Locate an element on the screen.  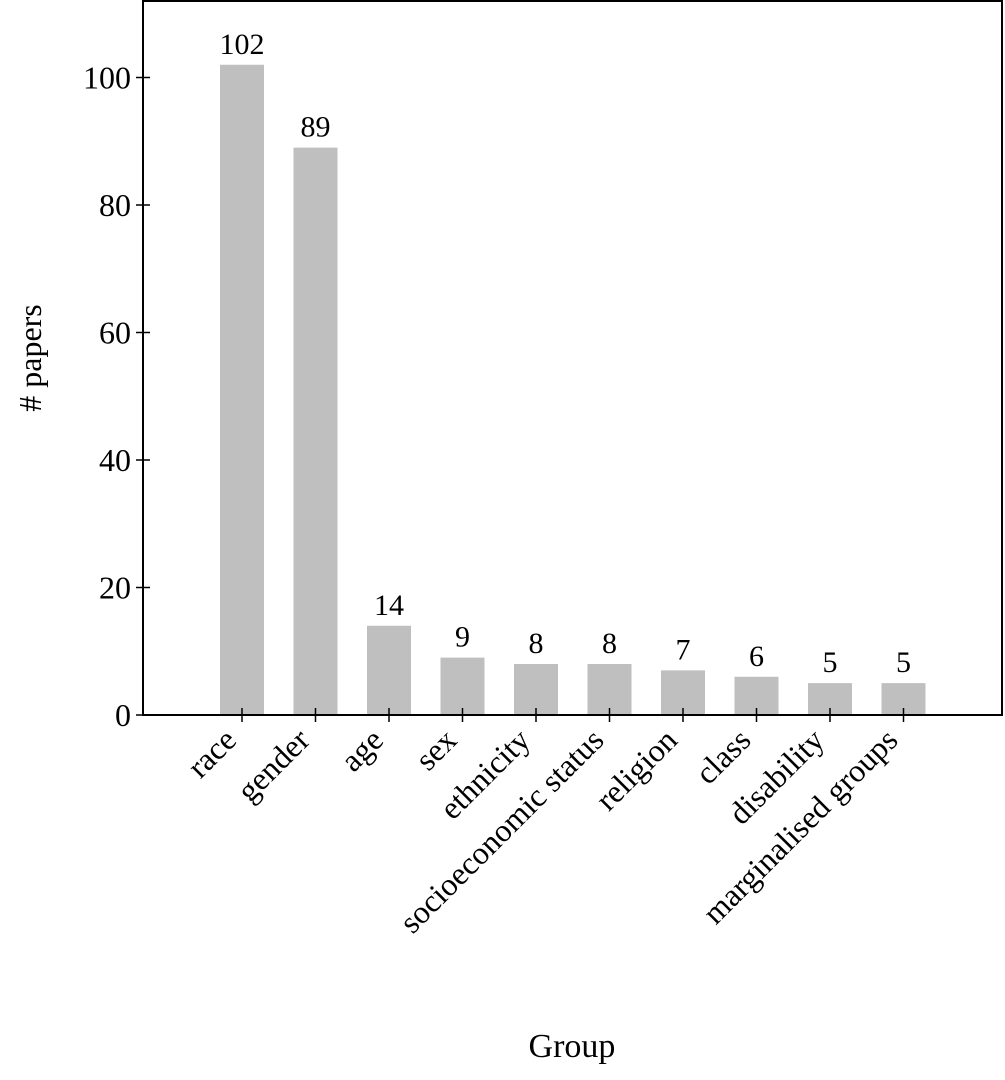
bar-value-label: 7 is located at coordinates (683, 649).